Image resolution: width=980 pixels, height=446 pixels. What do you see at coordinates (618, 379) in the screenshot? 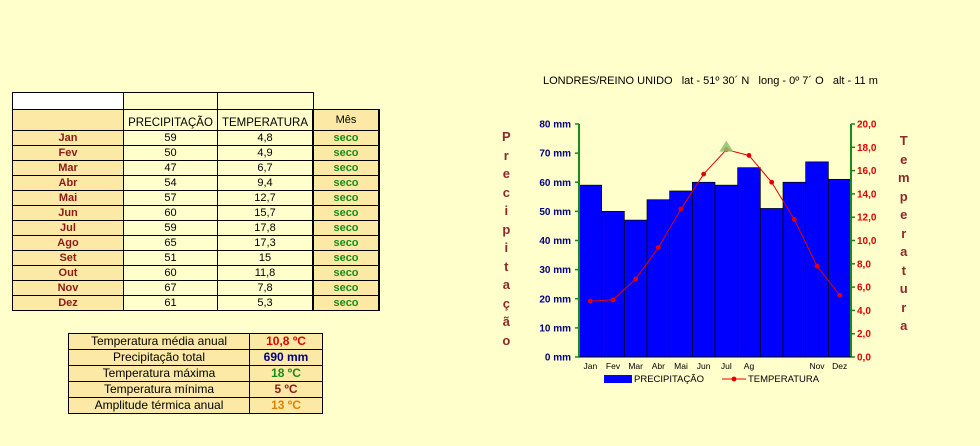
I see `legend-swatch-precip` at bounding box center [618, 379].